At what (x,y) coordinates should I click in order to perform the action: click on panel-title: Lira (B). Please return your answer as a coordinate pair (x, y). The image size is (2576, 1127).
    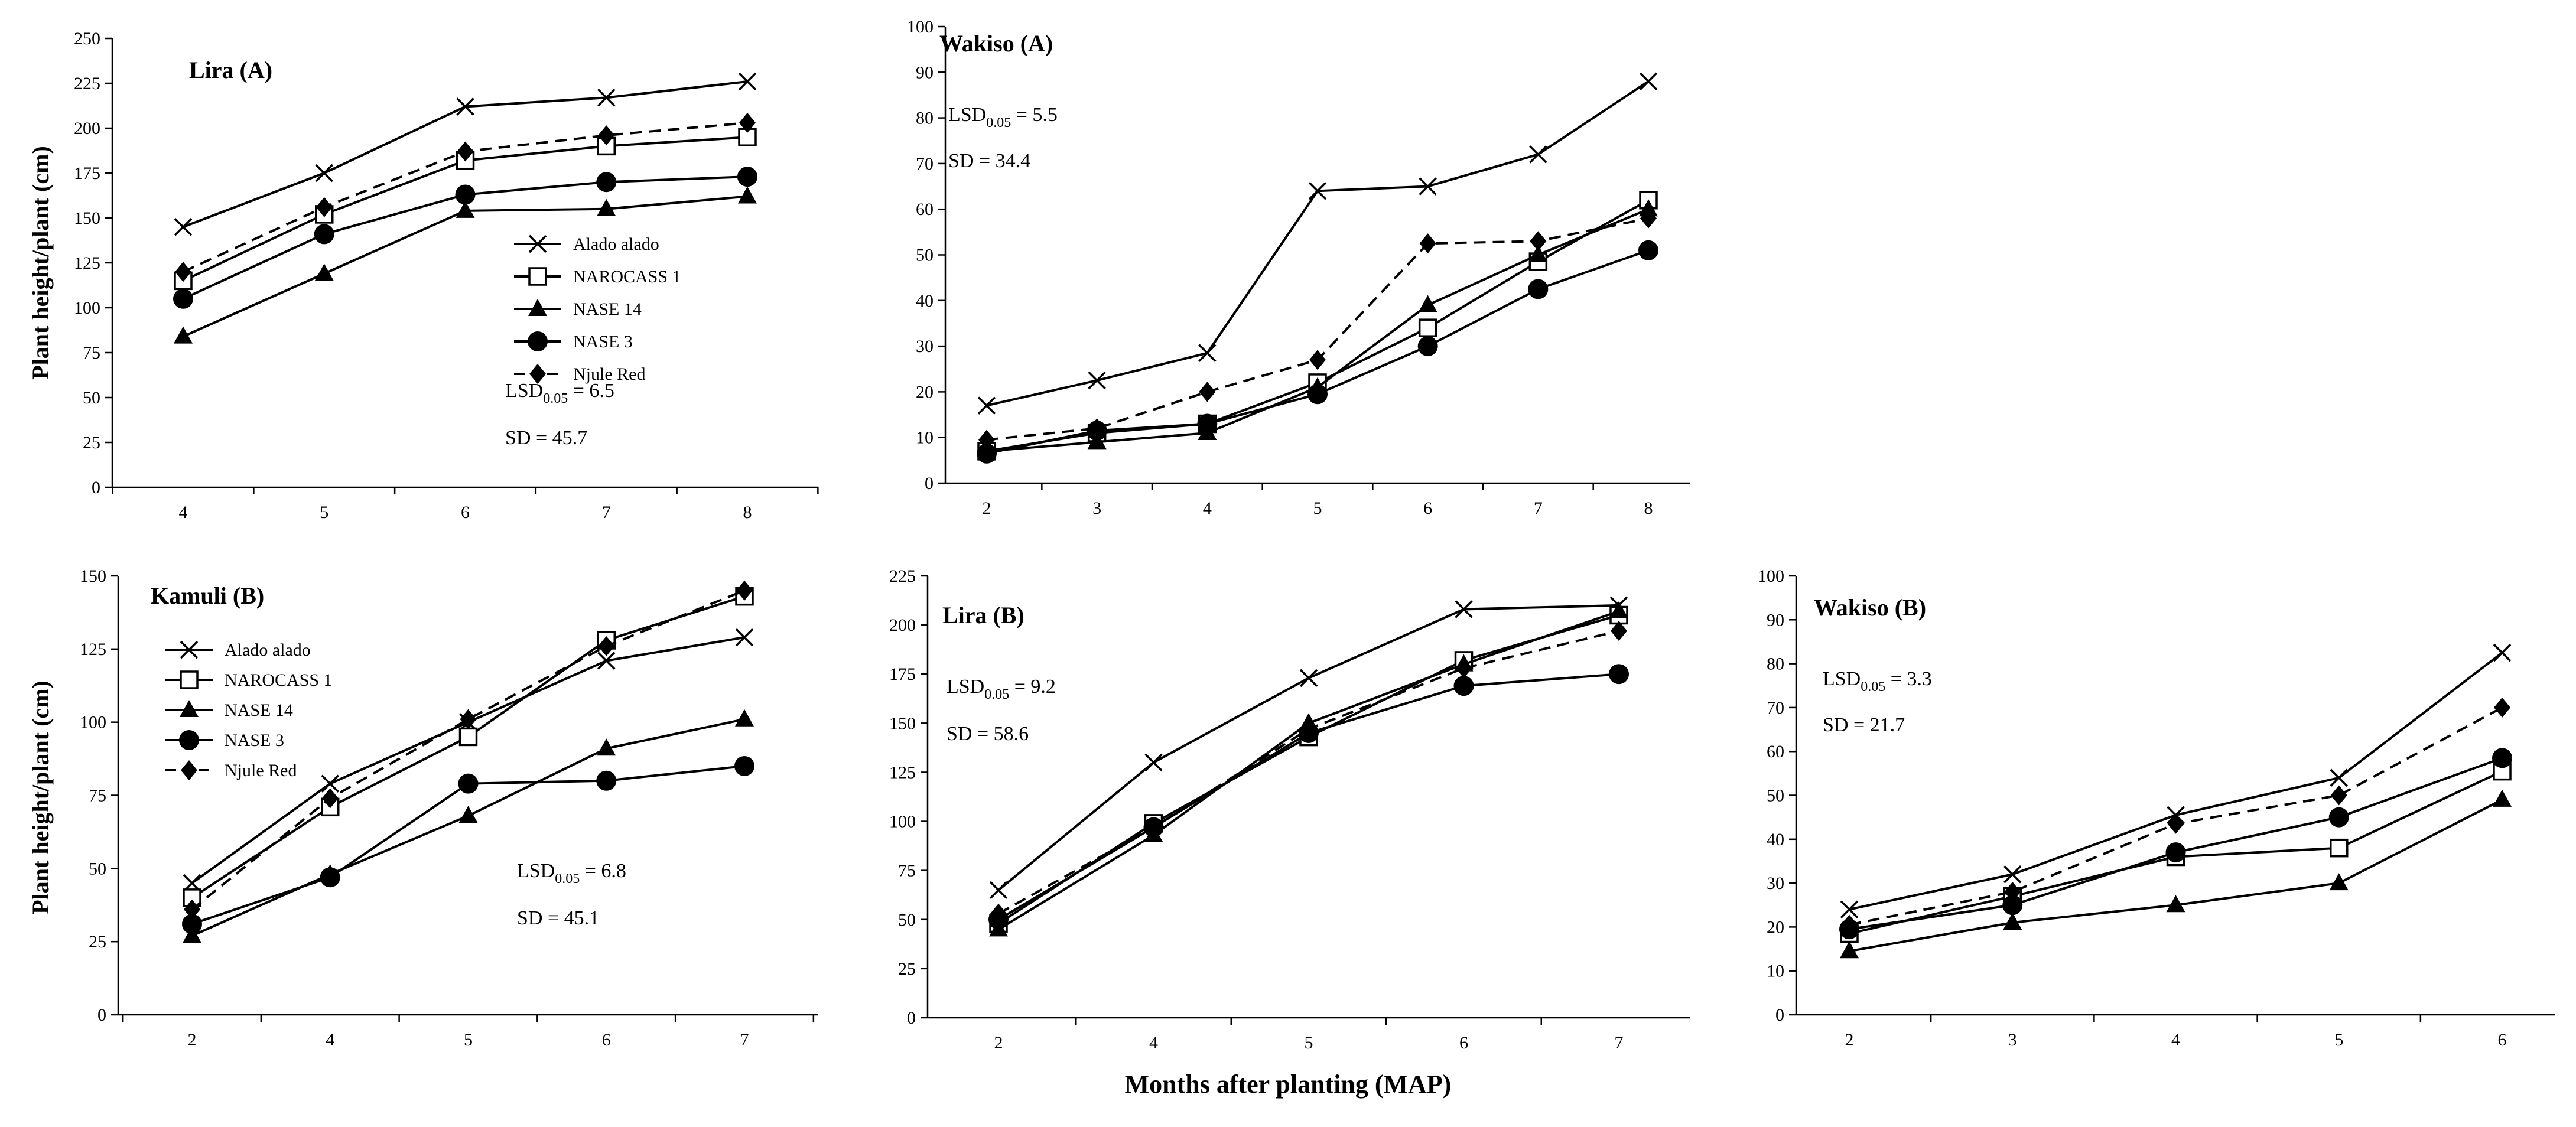
    Looking at the image, I should click on (983, 615).